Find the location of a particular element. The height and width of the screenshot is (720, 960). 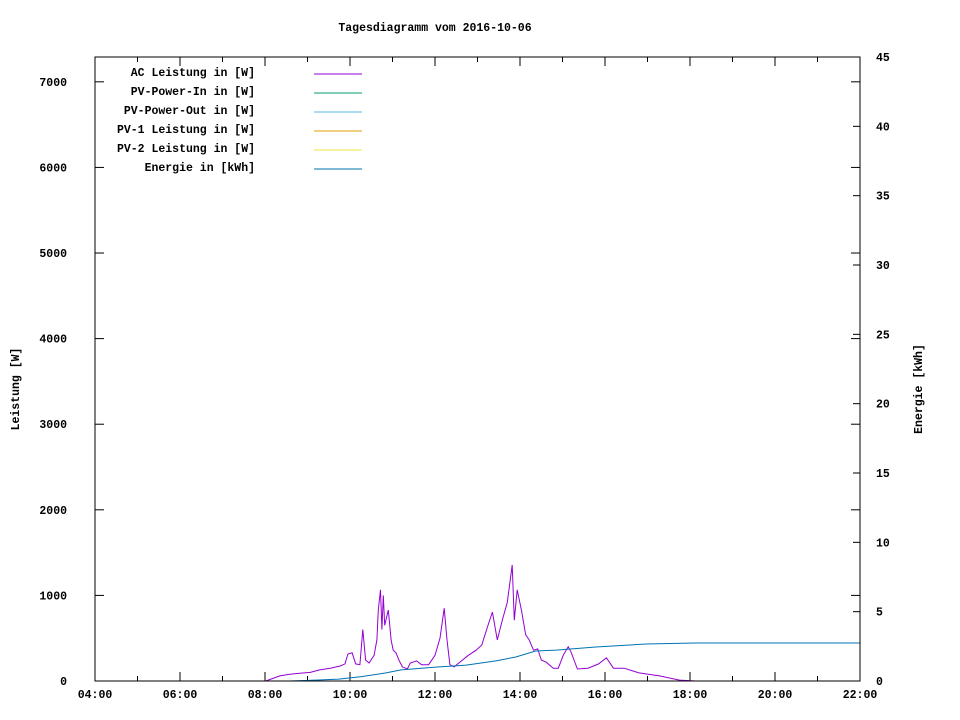

y-tick-label: 4000 is located at coordinates (53, 340).